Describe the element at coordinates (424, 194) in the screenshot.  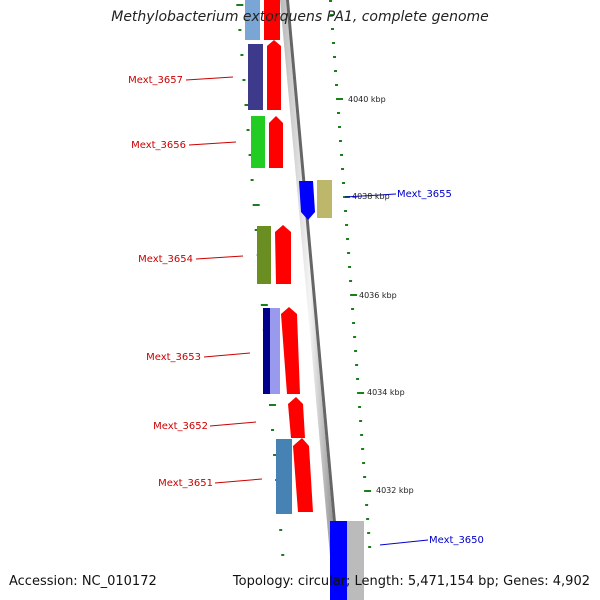
I see `gene-label-mext-3655: Mext_3655` at that location.